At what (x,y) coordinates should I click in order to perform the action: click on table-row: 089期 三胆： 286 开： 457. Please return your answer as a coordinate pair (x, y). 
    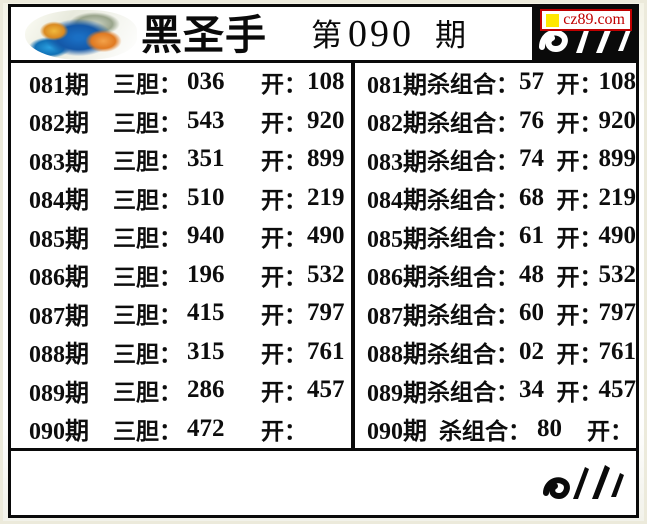
    Looking at the image, I should click on (181, 390).